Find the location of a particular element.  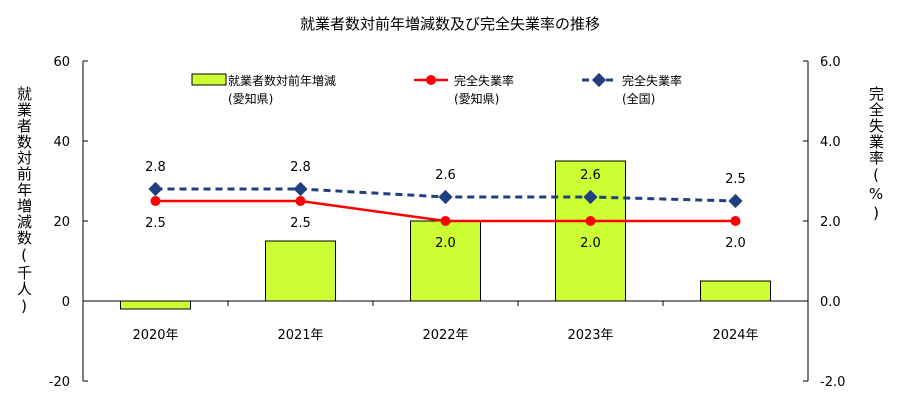

right-tick-label: 2.0 is located at coordinates (830, 222).